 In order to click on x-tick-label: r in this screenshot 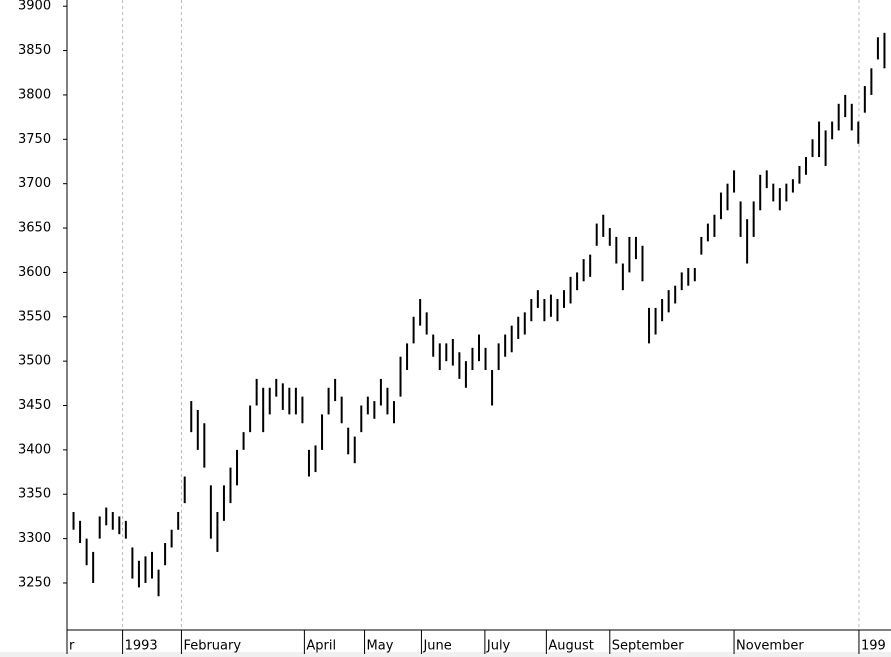, I will do `click(72, 646)`.